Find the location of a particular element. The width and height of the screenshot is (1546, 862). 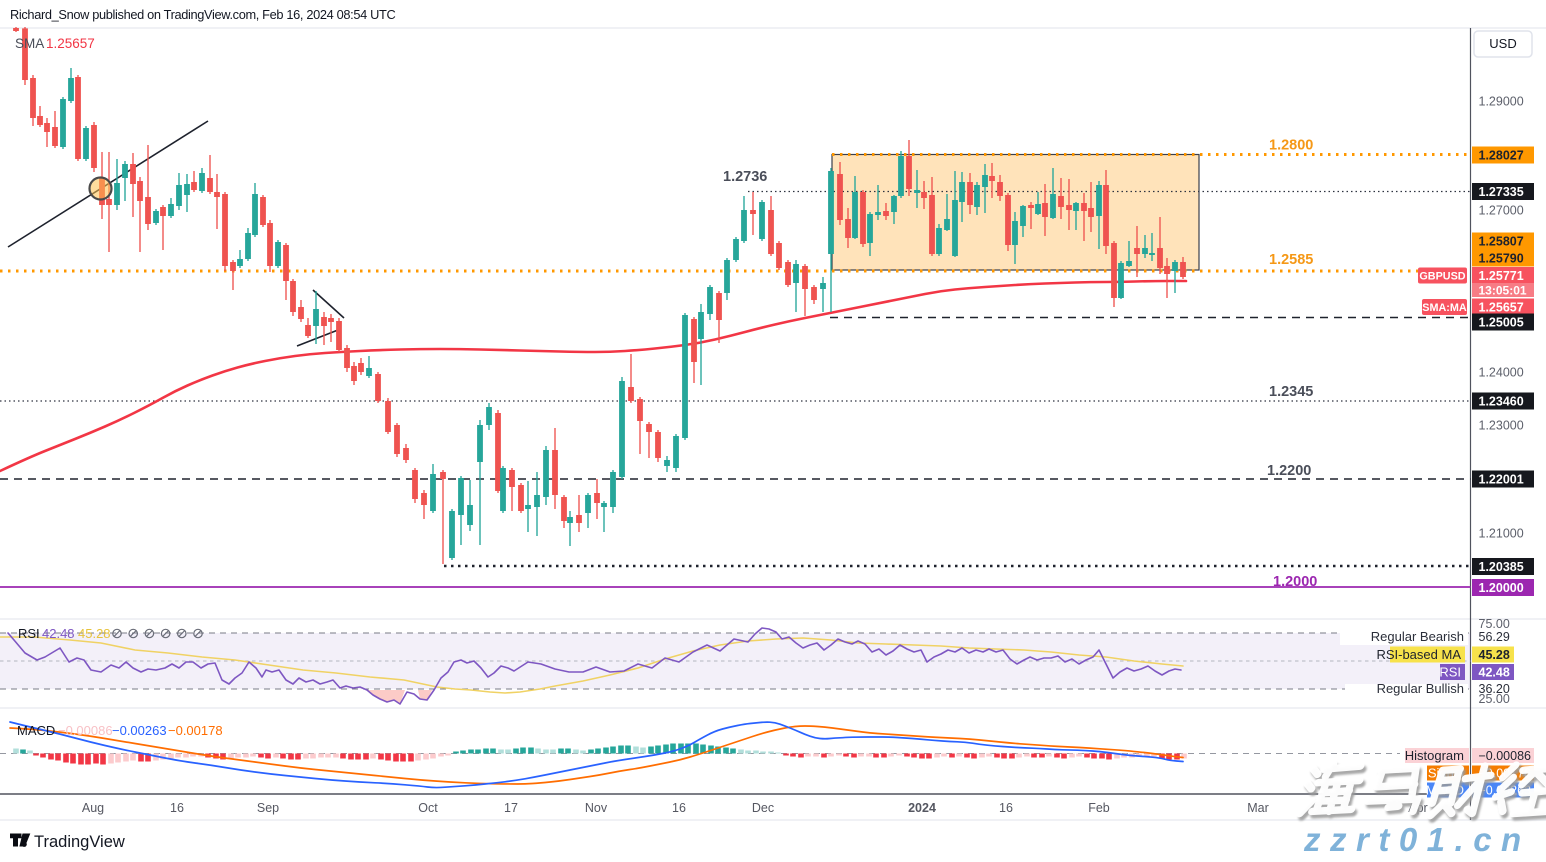

svg-text: 1.29000 is located at coordinates (1501, 102).